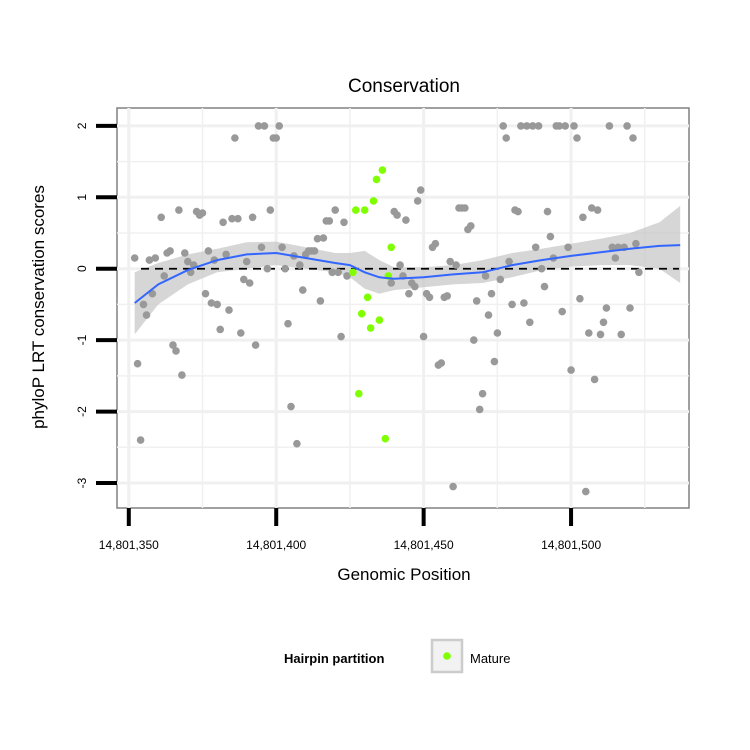 Image resolution: width=750 pixels, height=750 pixels. What do you see at coordinates (276, 545) in the screenshot?
I see `x-tick-label: 14,801,400` at bounding box center [276, 545].